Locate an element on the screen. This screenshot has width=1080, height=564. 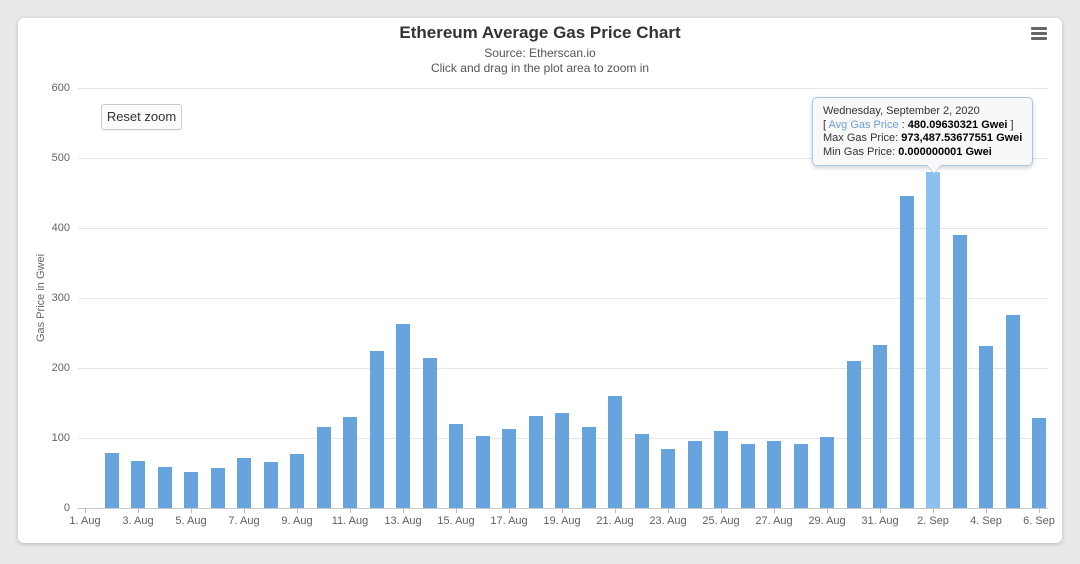
x-tick-label: 25. Aug is located at coordinates (721, 521).